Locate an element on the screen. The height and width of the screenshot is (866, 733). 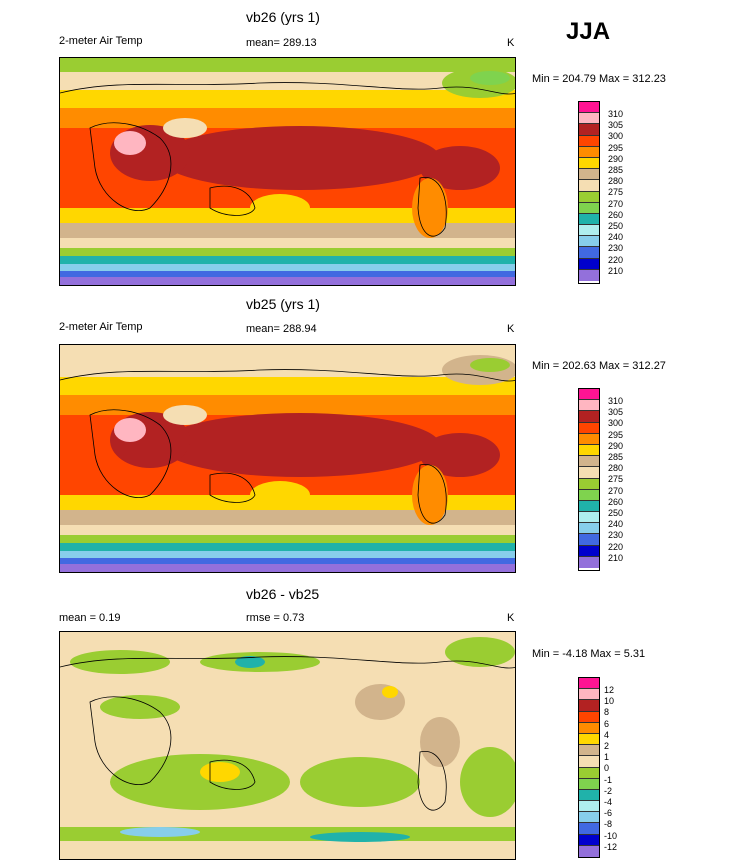
legend-level: 210 is located at coordinates (616, 557).